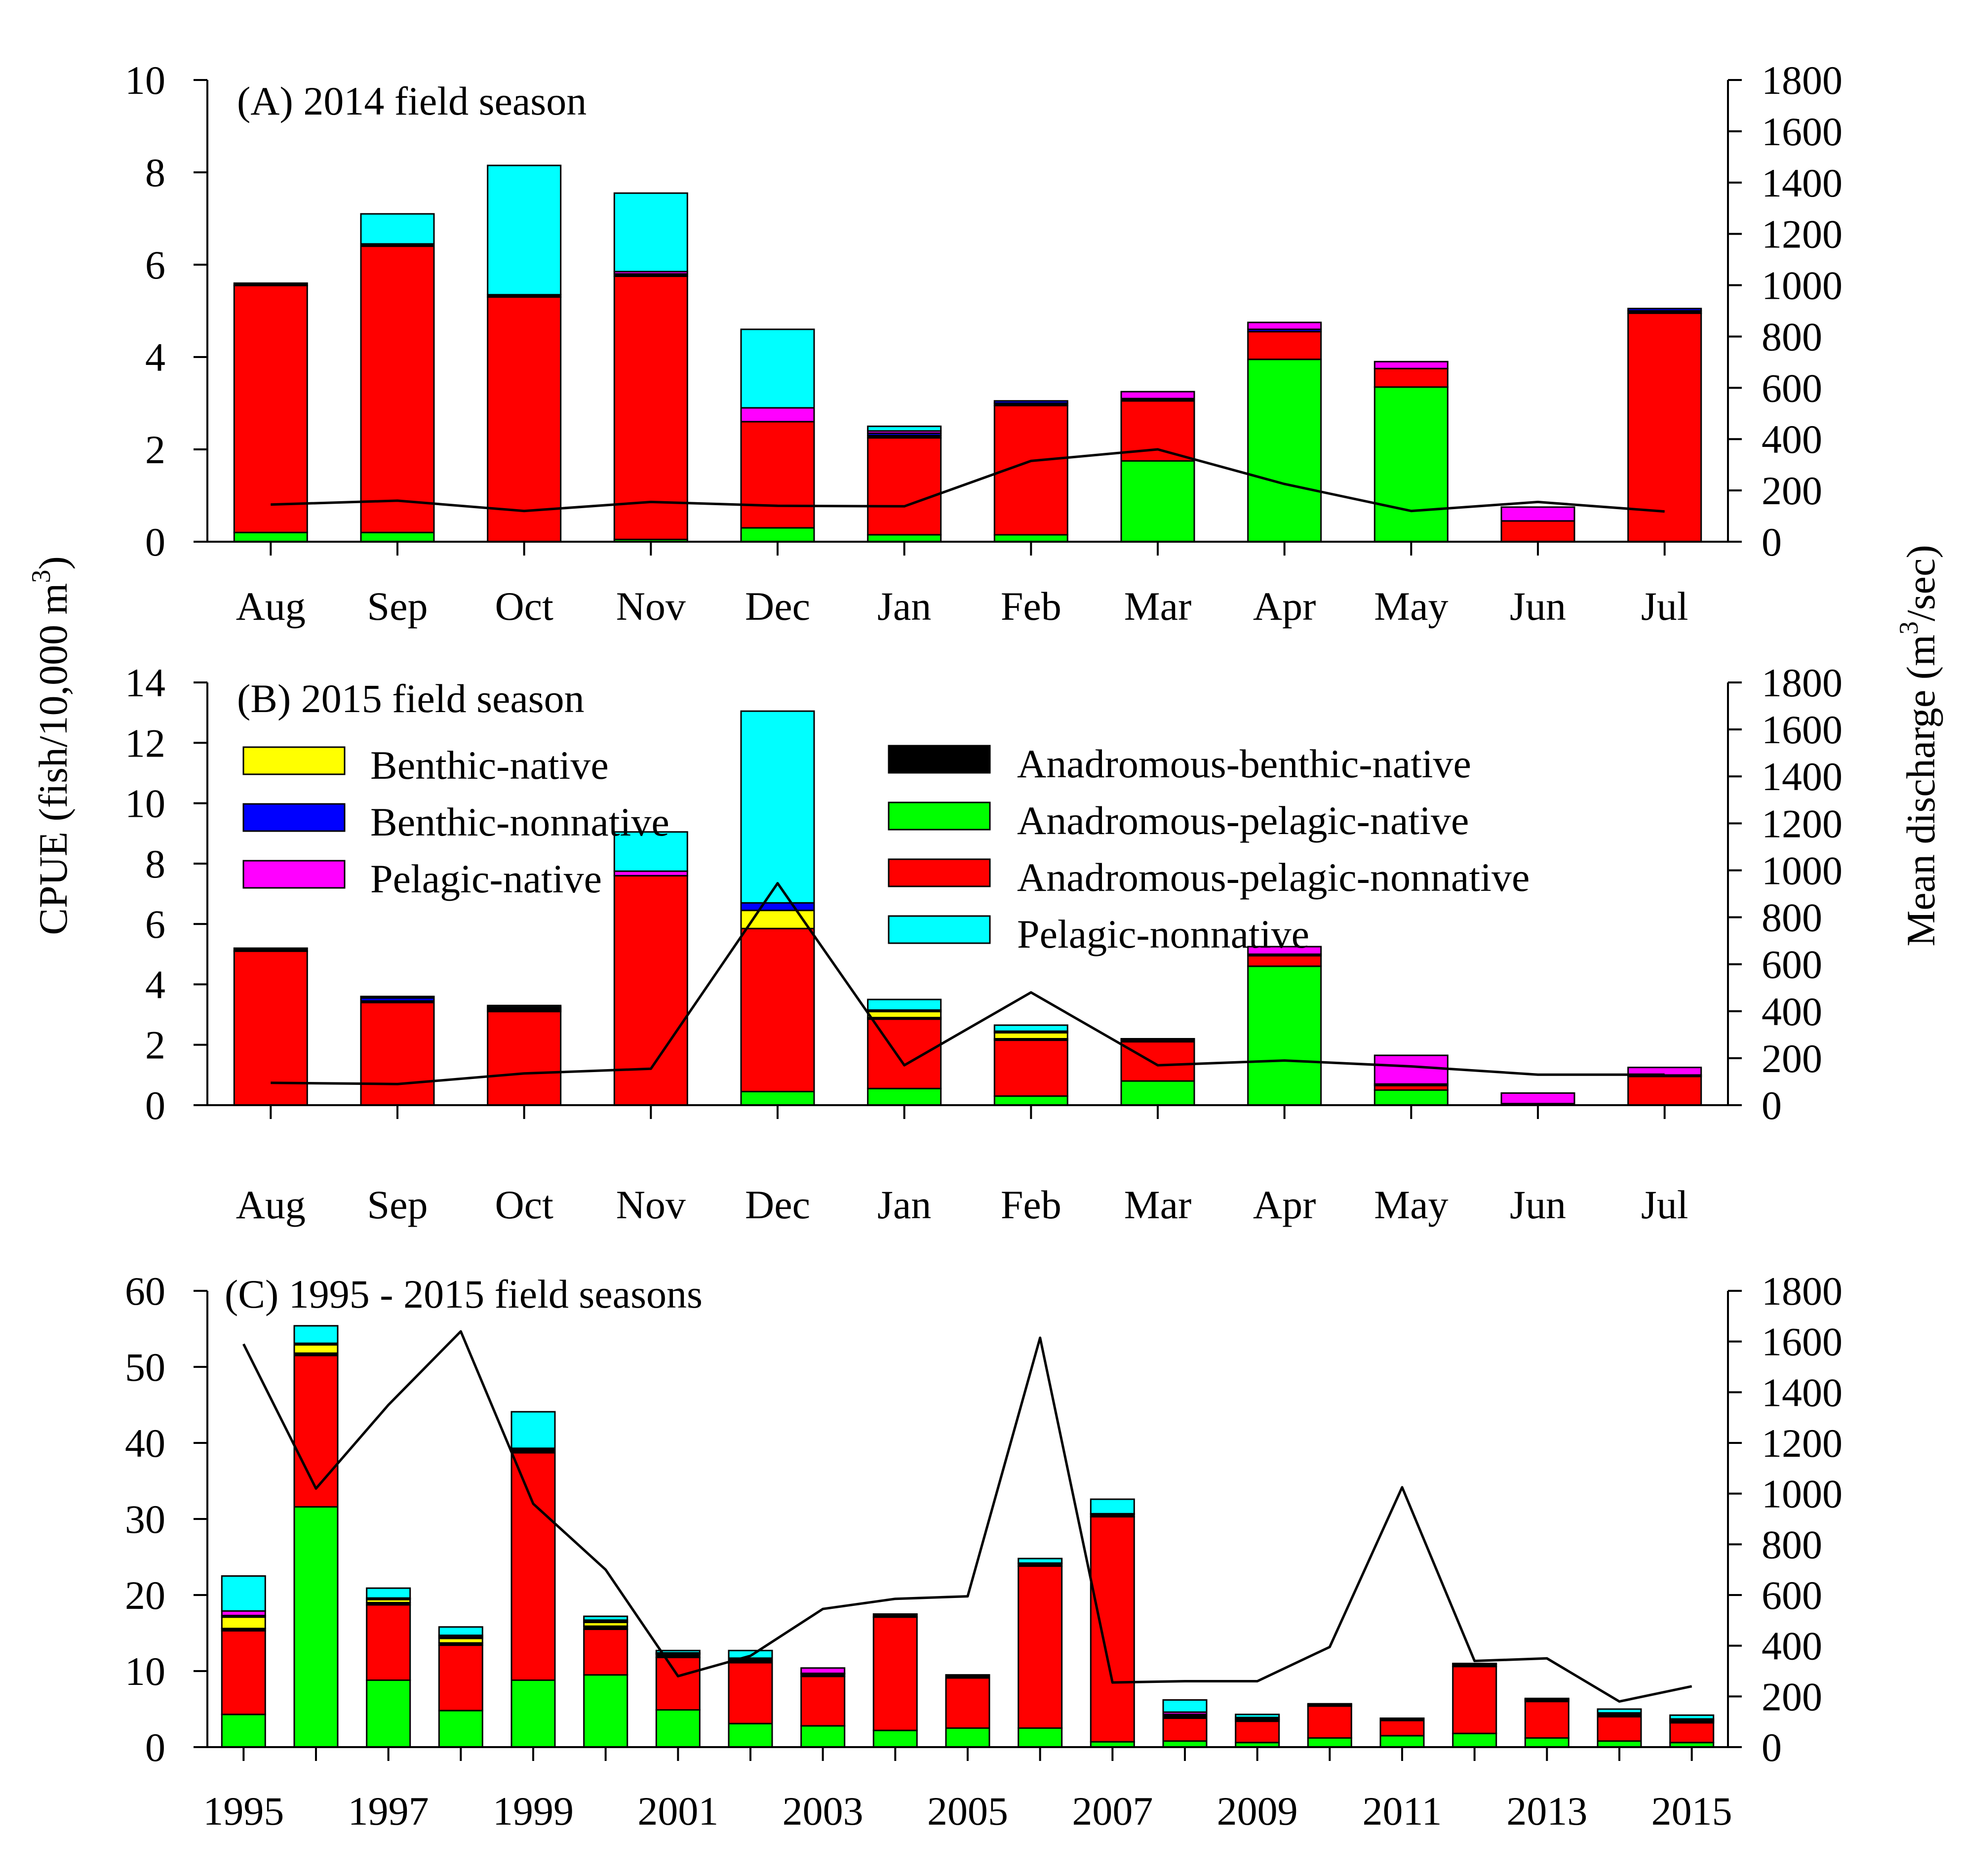 Image resolution: width=1961 pixels, height=1876 pixels. What do you see at coordinates (1792, 439) in the screenshot?
I see `right-tick-label-a-2: 400` at bounding box center [1792, 439].